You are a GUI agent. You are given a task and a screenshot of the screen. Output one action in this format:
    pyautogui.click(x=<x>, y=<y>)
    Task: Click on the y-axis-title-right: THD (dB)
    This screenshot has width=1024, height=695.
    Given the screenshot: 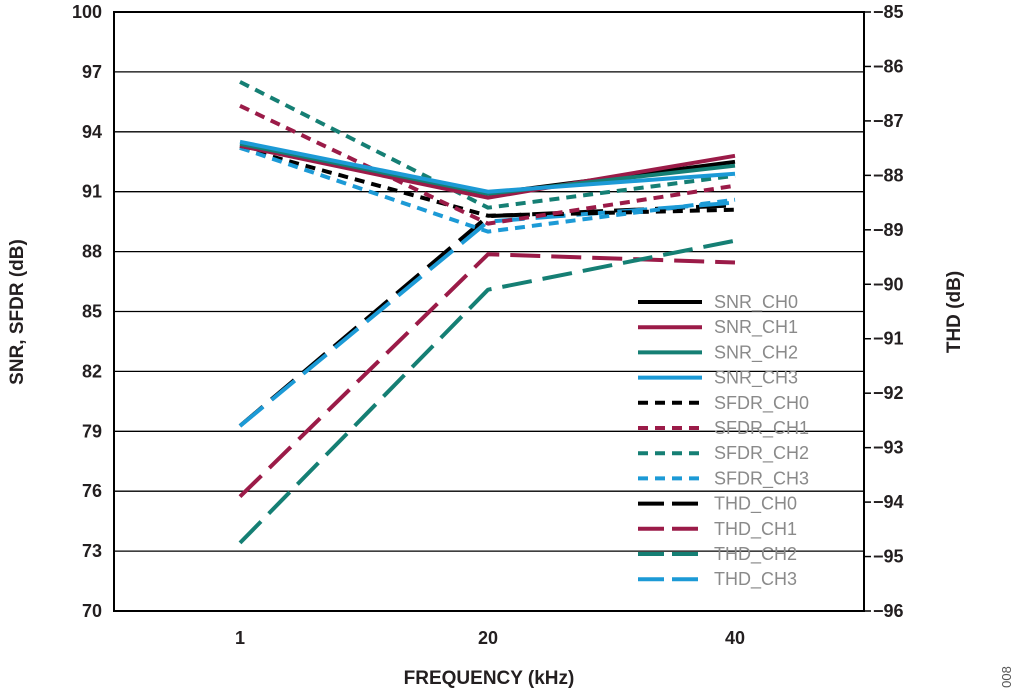 What is the action you would take?
    pyautogui.click(x=954, y=312)
    